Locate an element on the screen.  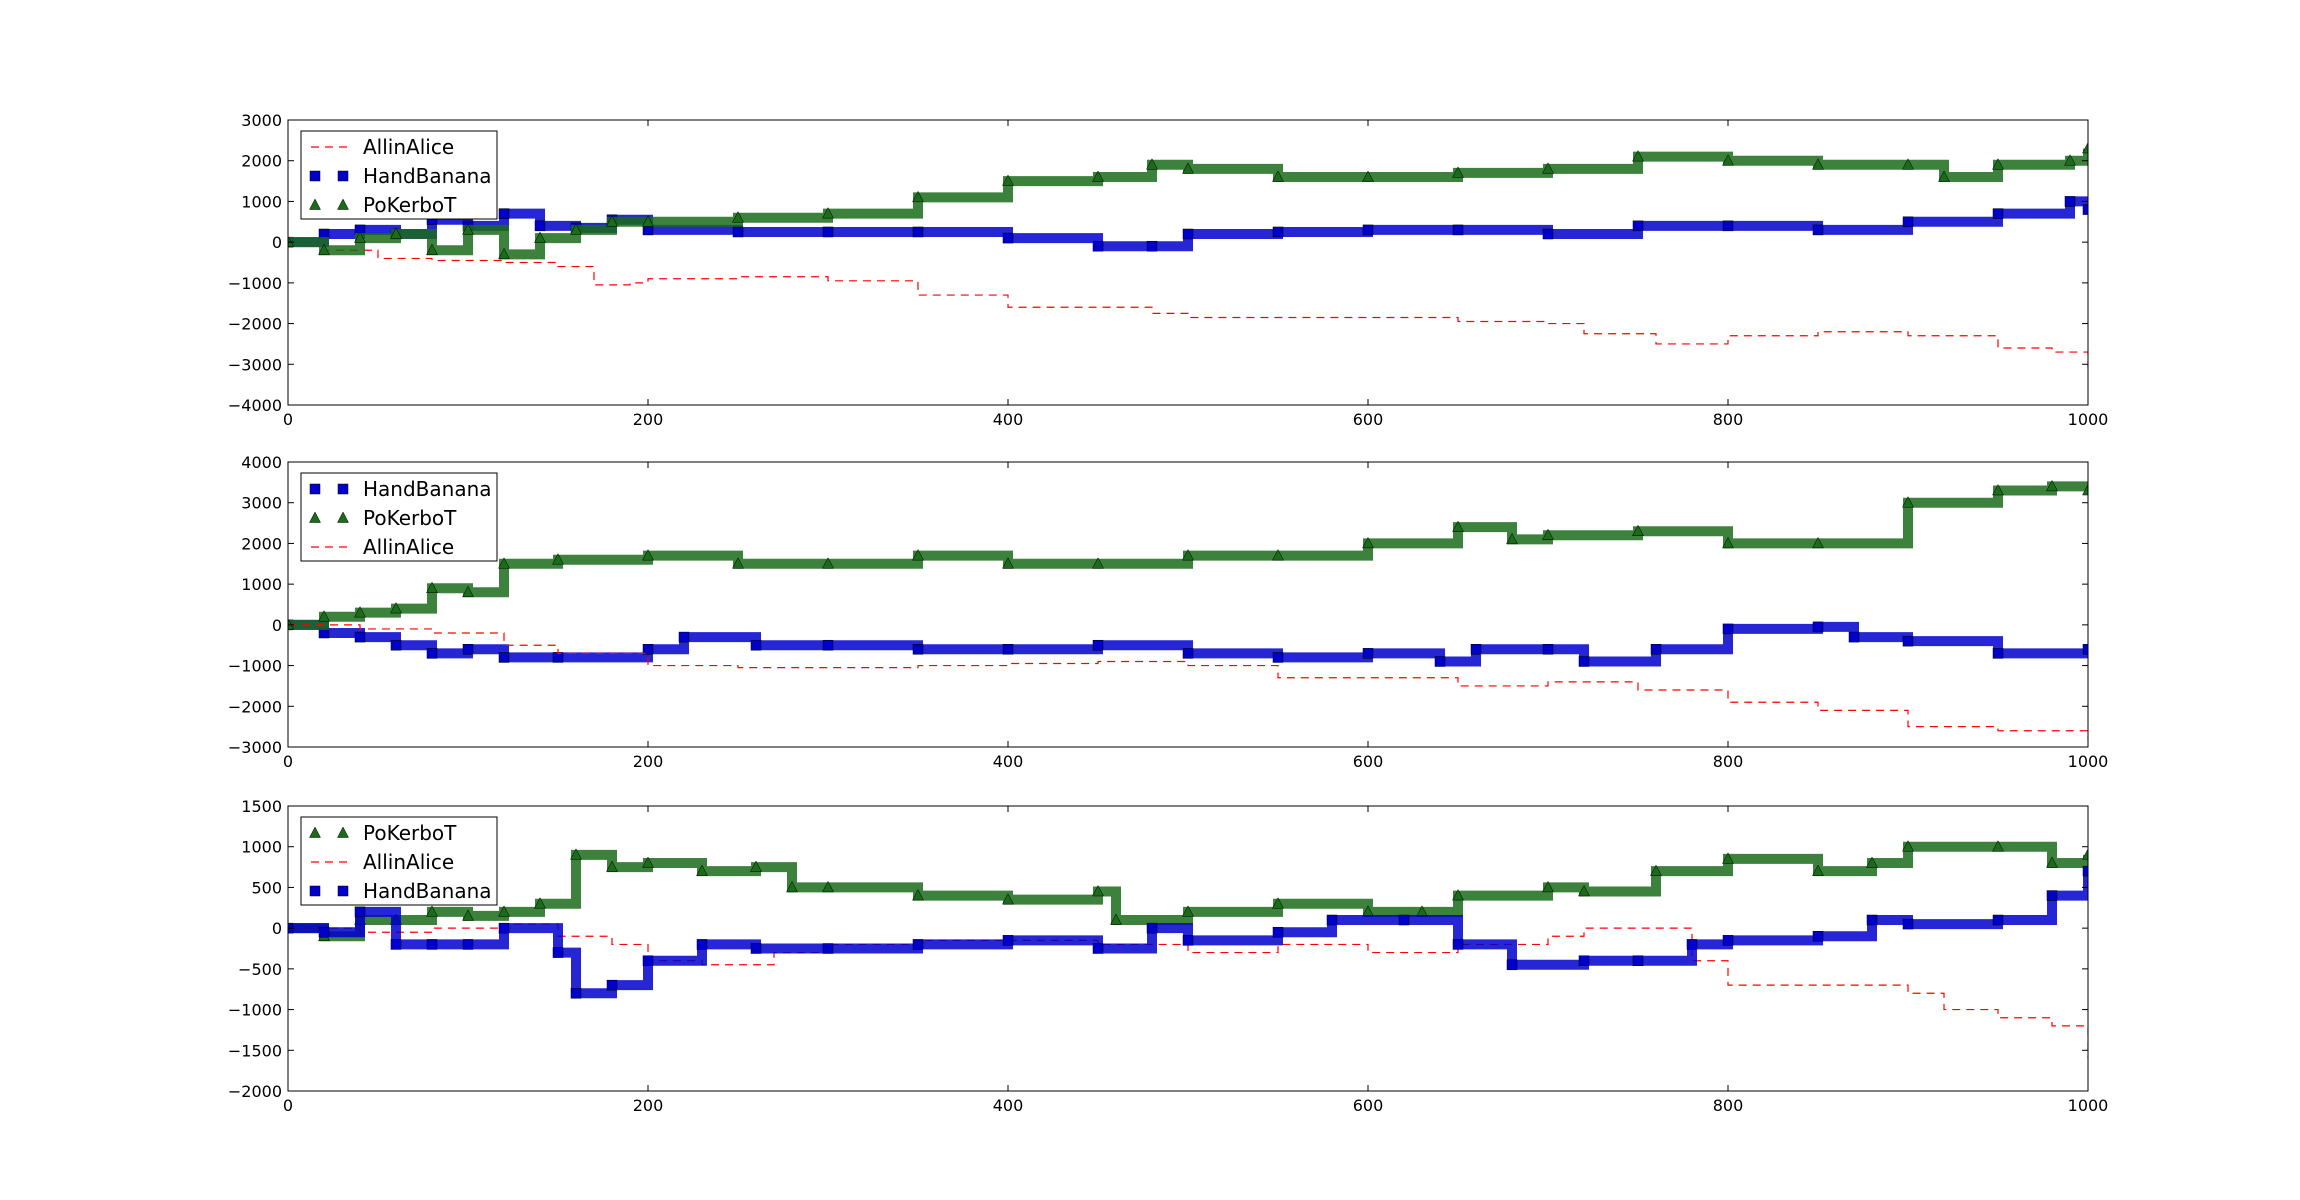
x-tick-label: 800 is located at coordinates (1728, 1105).